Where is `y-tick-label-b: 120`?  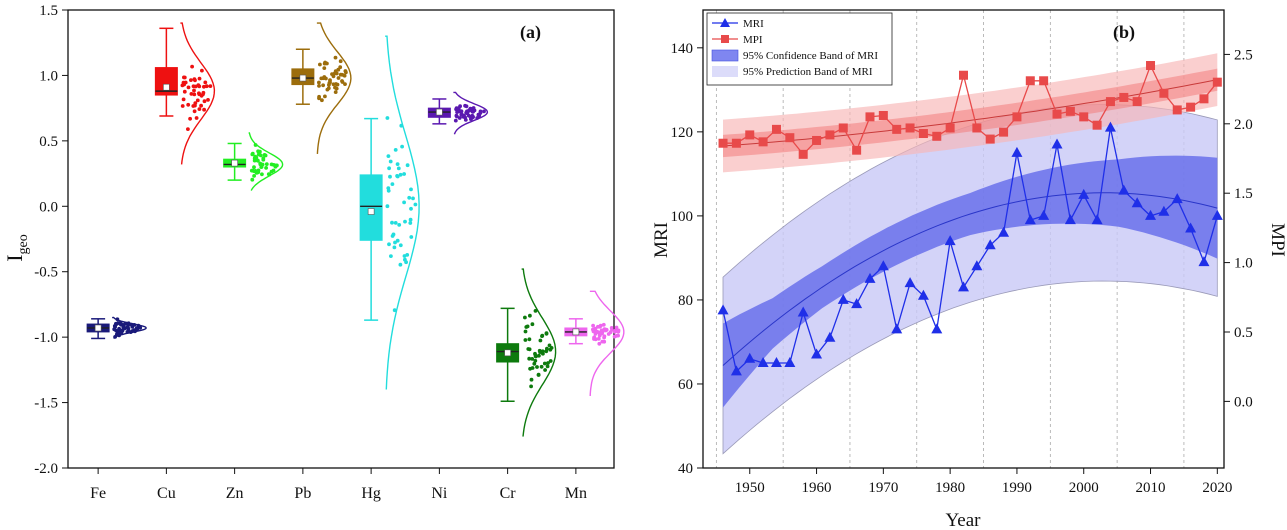 y-tick-label-b: 120 is located at coordinates (682, 133).